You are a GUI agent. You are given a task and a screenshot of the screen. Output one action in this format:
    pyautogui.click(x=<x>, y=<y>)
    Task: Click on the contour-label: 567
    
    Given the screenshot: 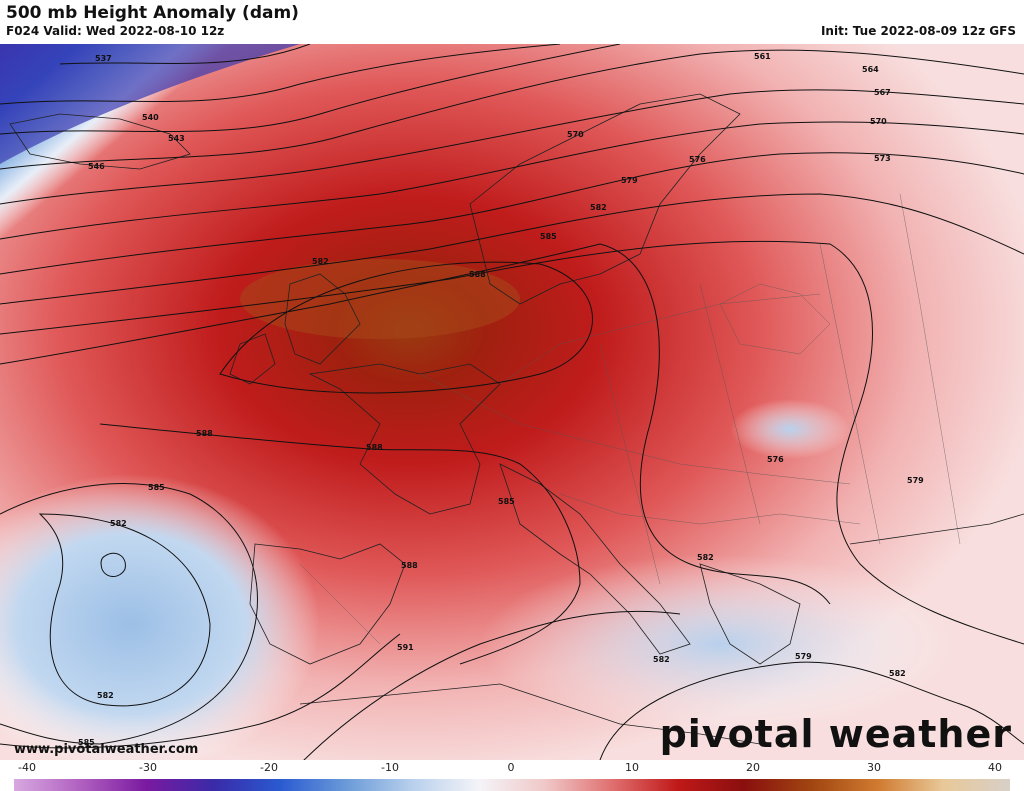 What is the action you would take?
    pyautogui.click(x=882, y=92)
    